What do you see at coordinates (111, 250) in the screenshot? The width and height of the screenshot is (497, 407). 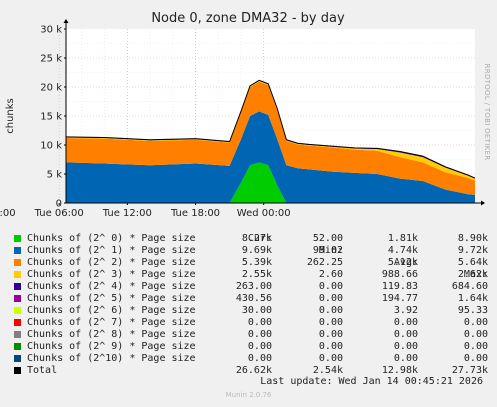 I see `legend-label: Chunks of (2^ 1) * Page size` at bounding box center [111, 250].